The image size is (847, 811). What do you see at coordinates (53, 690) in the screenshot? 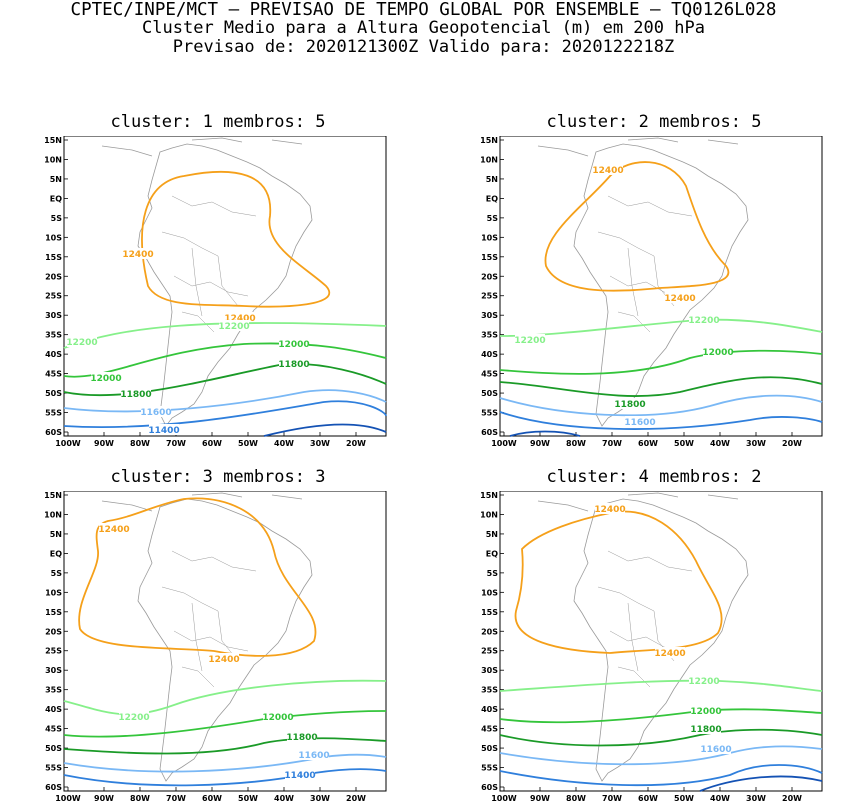
I see `lat-tick-label: 35S` at bounding box center [53, 690].